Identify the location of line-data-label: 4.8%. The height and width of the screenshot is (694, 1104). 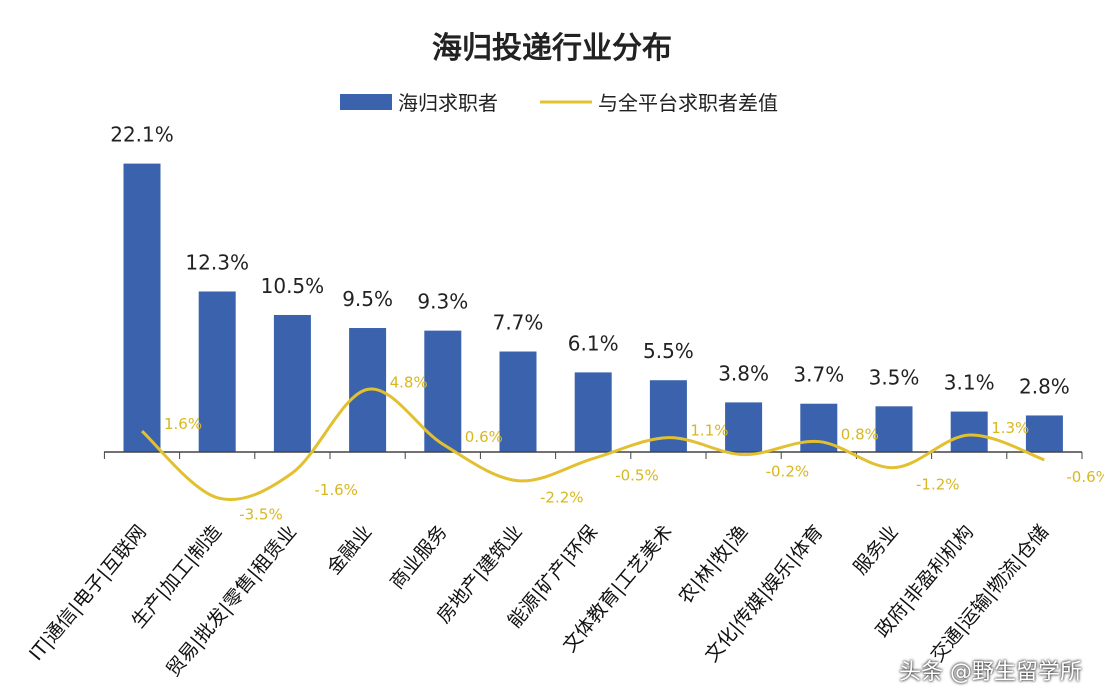
(409, 382).